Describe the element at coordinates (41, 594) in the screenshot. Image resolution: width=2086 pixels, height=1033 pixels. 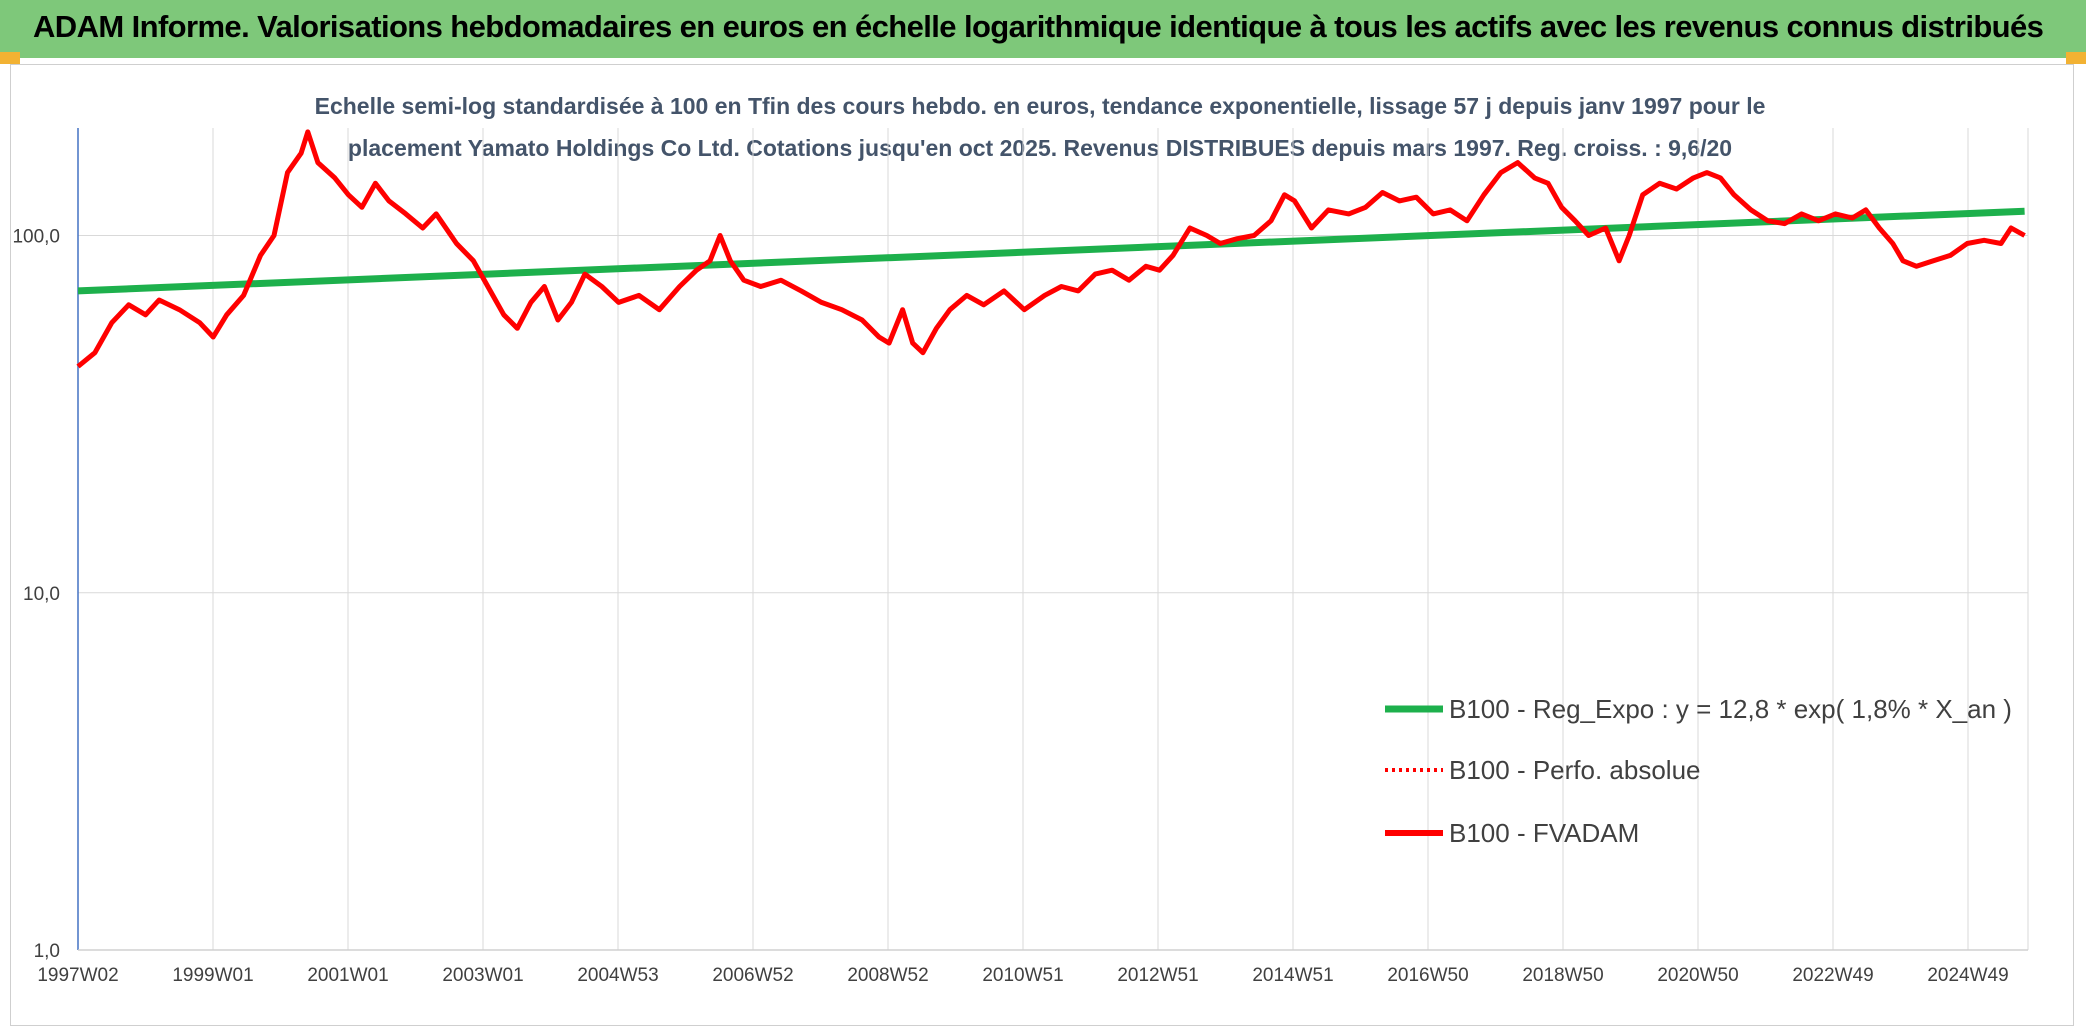
I see `y-tick-label: 10,0` at that location.